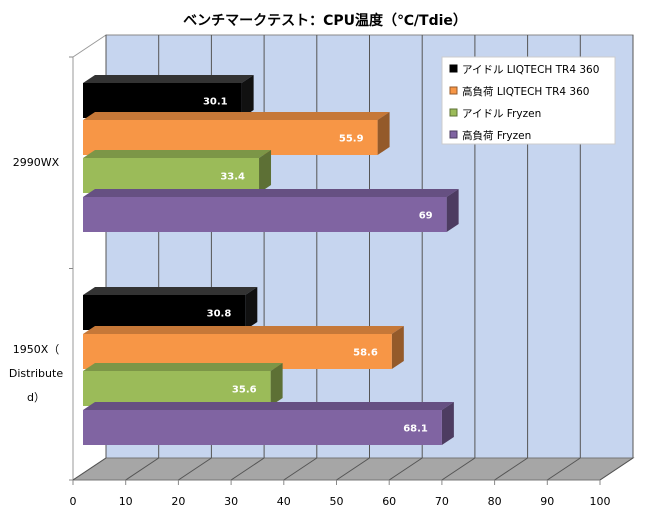 The image size is (650, 520). What do you see at coordinates (219, 314) in the screenshot?
I see `data-label: 30.8` at bounding box center [219, 314].